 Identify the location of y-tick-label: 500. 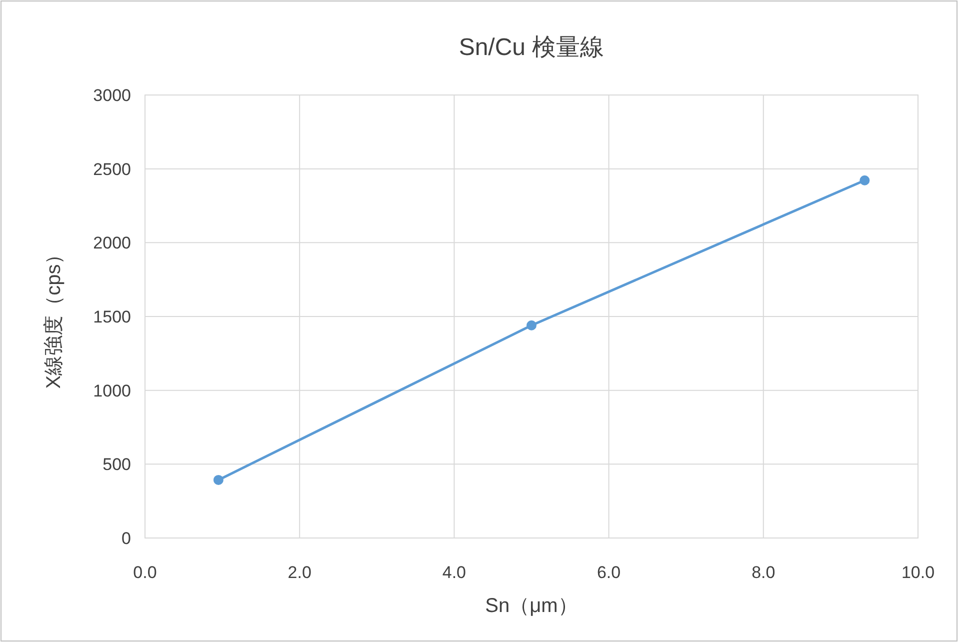
(116, 464).